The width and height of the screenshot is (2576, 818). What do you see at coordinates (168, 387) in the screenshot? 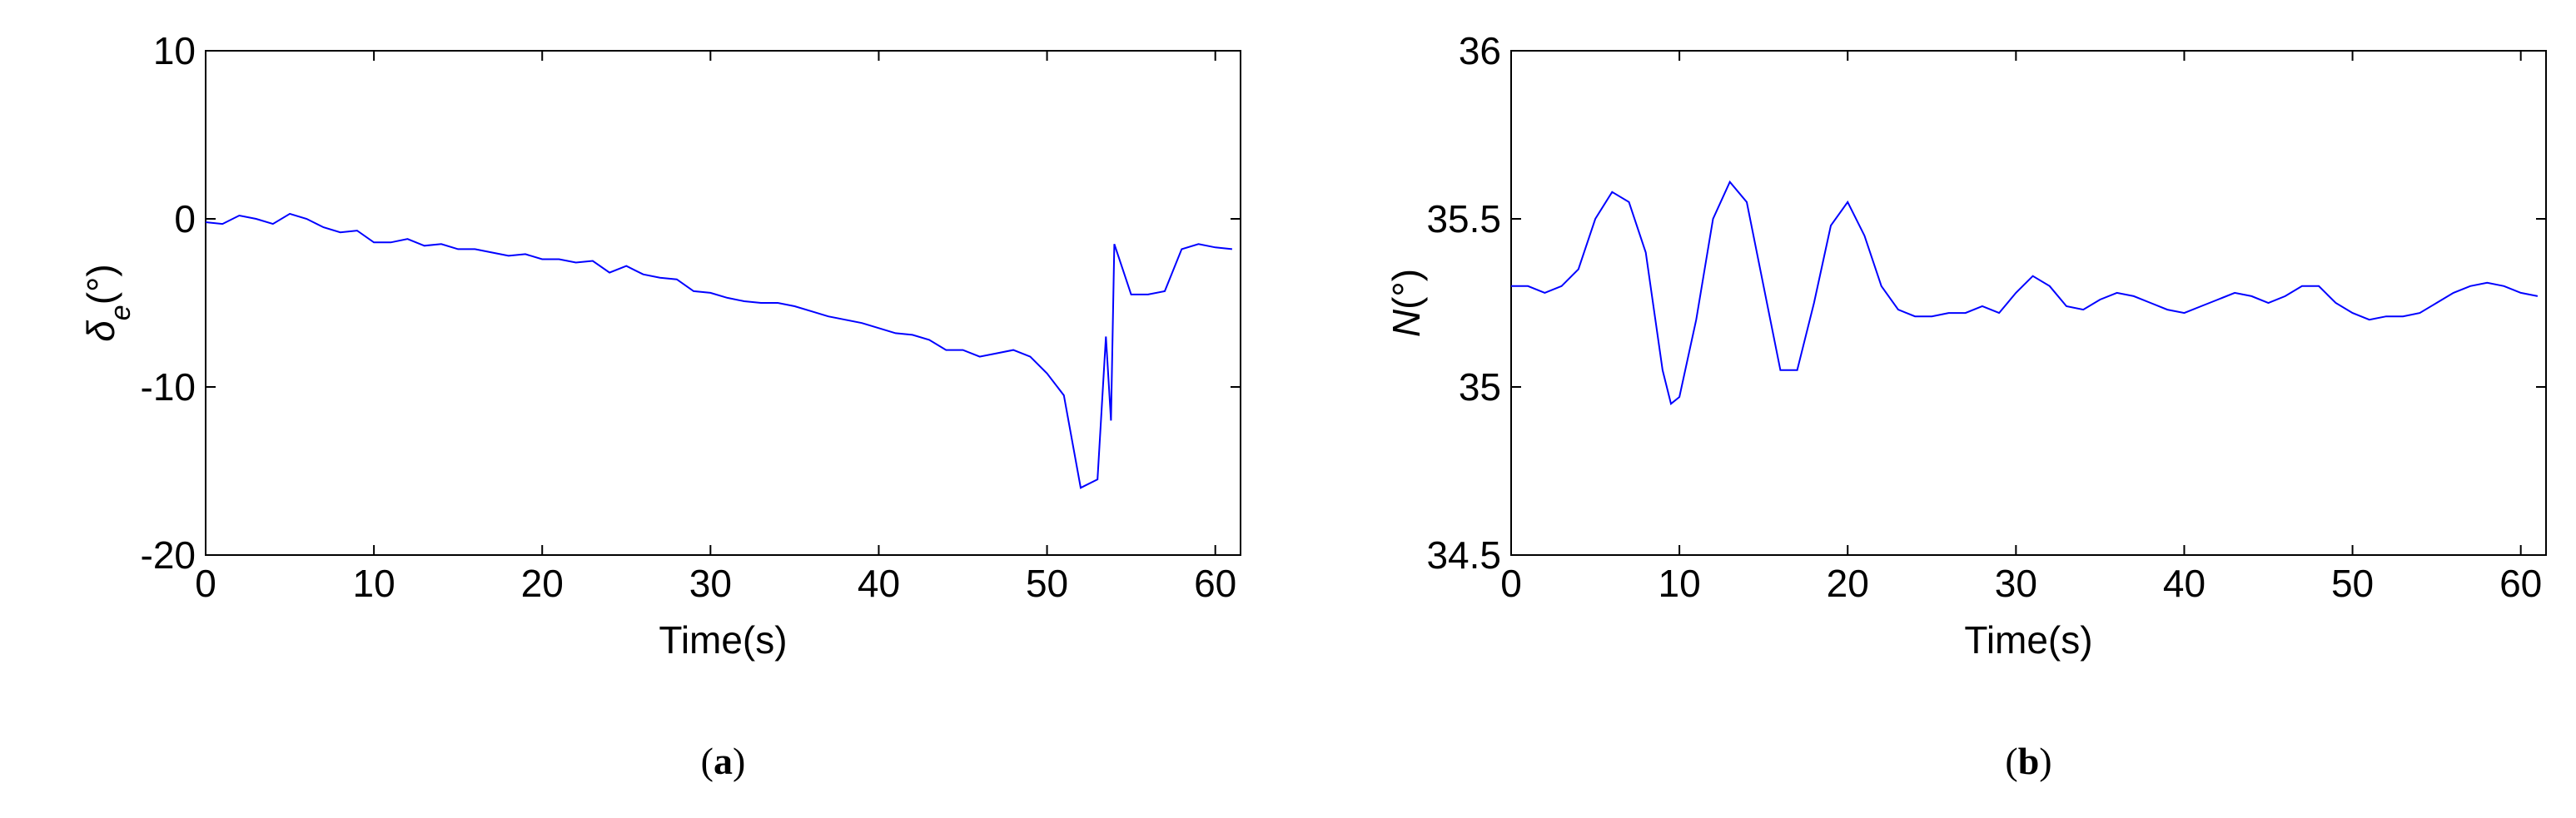
I see `y-tick-label: -10` at bounding box center [168, 387].